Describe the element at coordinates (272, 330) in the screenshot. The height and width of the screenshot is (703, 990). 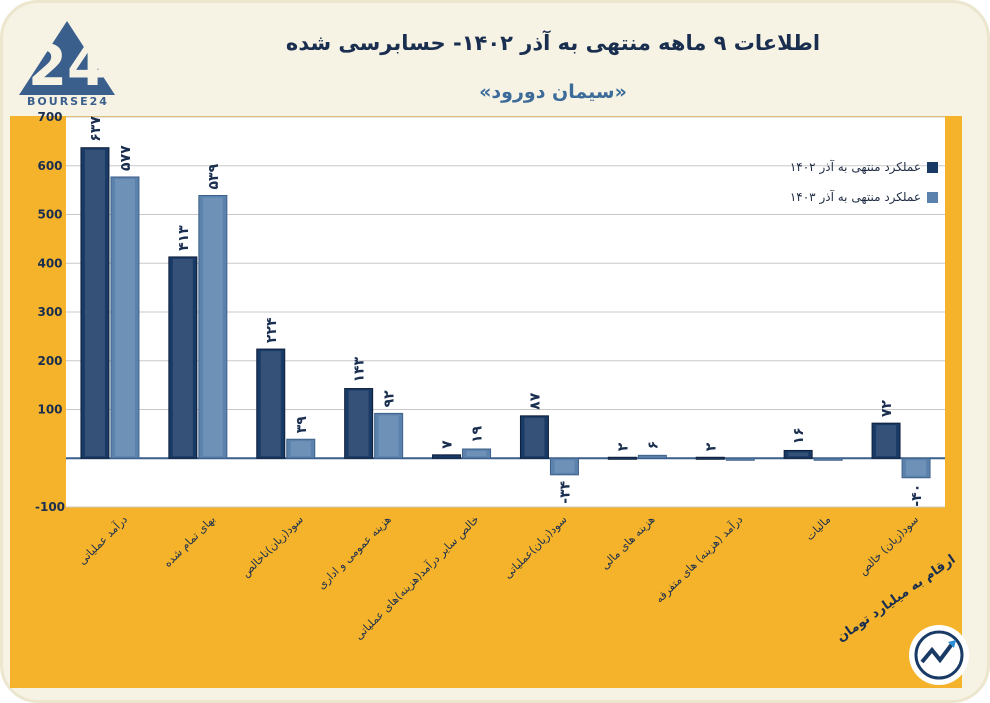
I see `data-label: ۲۲۴` at that location.